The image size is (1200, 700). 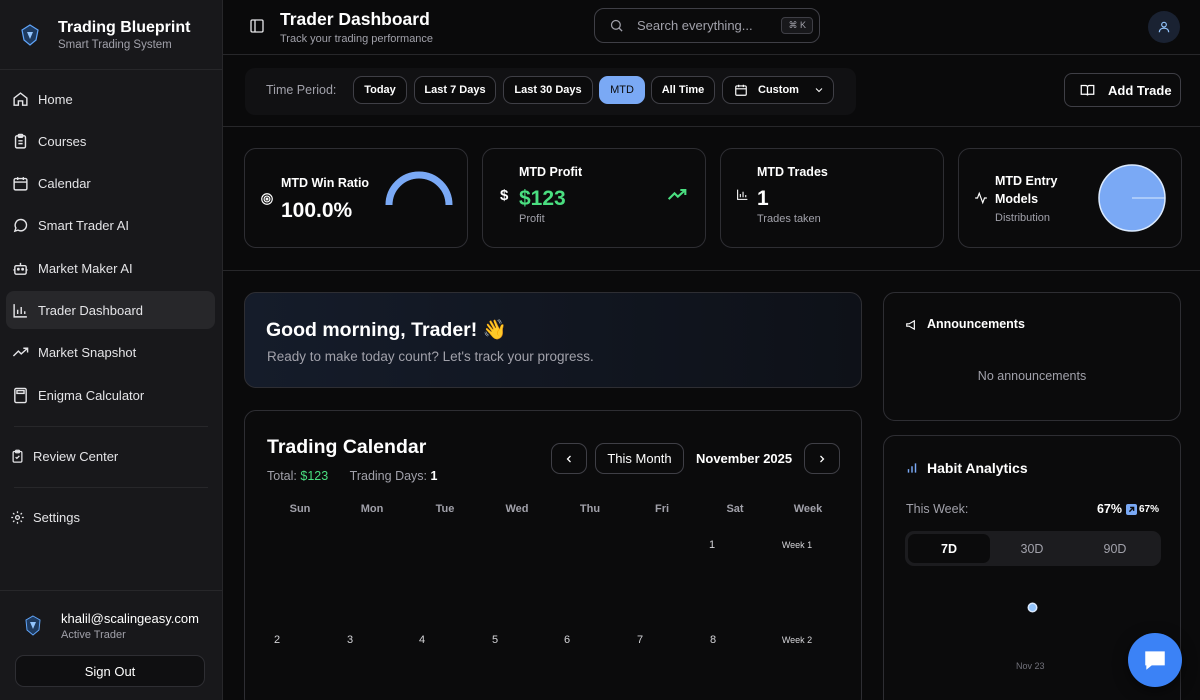 What do you see at coordinates (282, 476) in the screenshot?
I see `total-label: Total:` at bounding box center [282, 476].